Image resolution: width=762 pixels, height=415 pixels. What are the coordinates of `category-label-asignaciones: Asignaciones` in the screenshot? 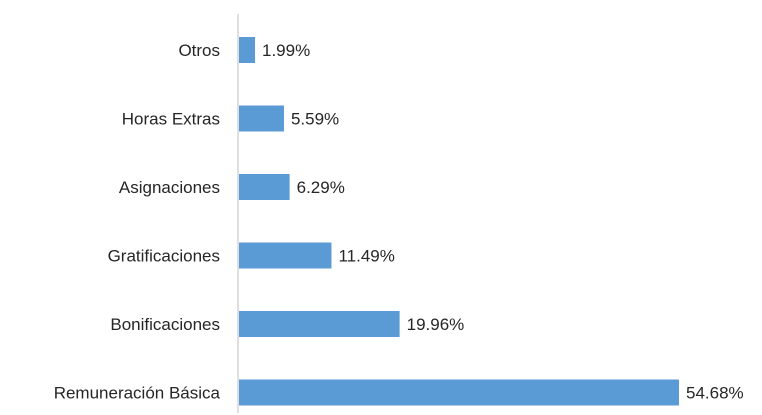 It's located at (169, 187).